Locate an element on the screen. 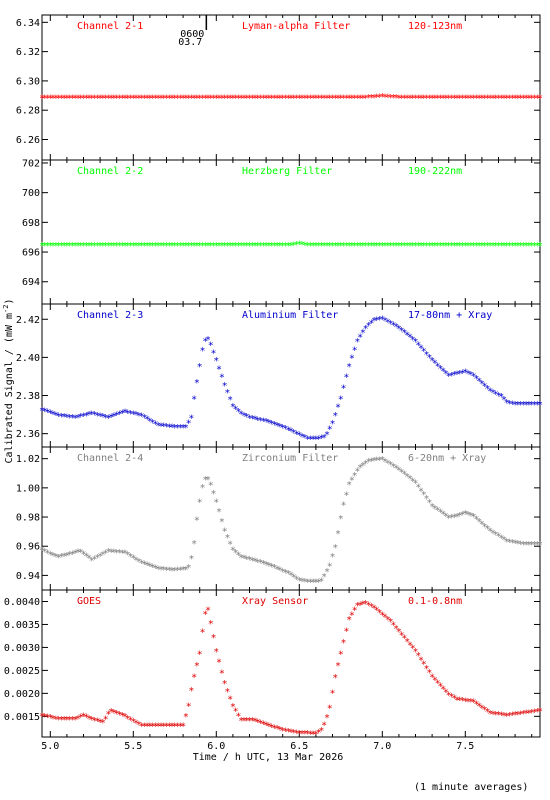 The height and width of the screenshot is (800, 550). channel-label: Channel 2-1 is located at coordinates (110, 26).